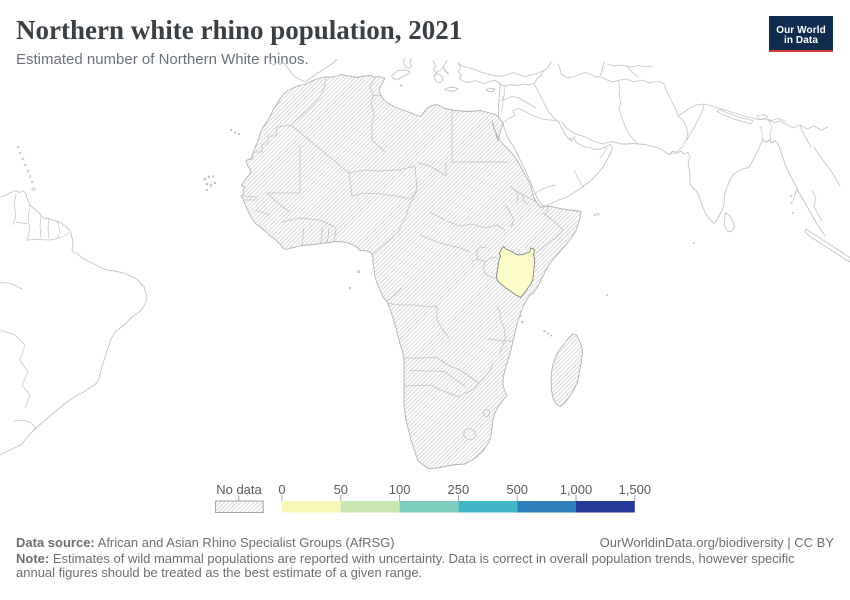  What do you see at coordinates (576, 489) in the screenshot?
I see `svg-text: 1,000` at bounding box center [576, 489].